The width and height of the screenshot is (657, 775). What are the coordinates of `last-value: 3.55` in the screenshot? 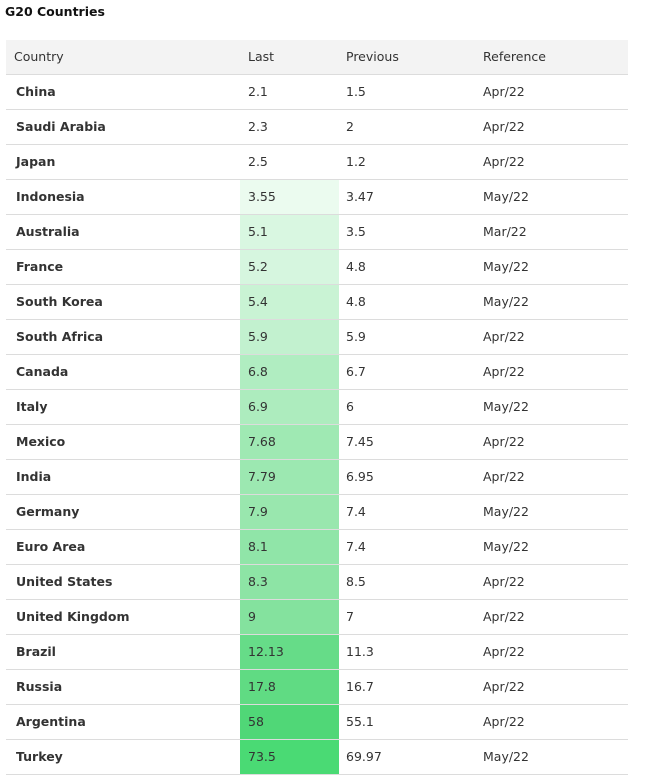 It's located at (289, 197).